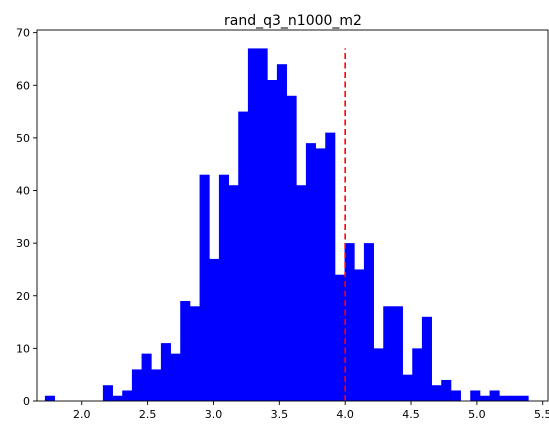  What do you see at coordinates (82, 414) in the screenshot?
I see `x-tick-label: 2.0` at bounding box center [82, 414].